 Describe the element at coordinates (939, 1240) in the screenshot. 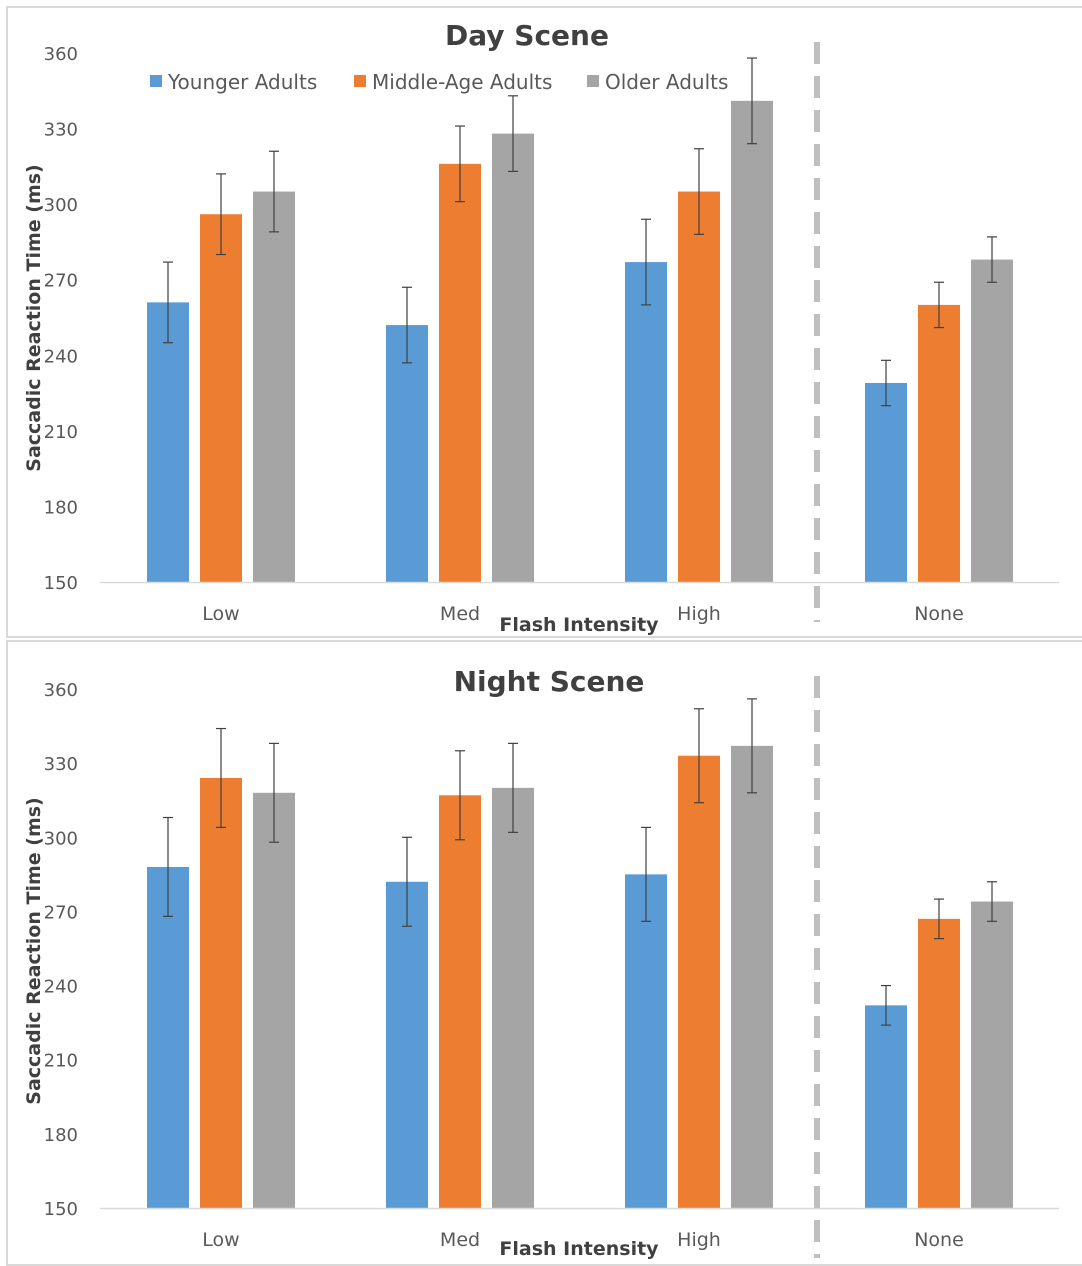

I see `night-category-none: None` at that location.